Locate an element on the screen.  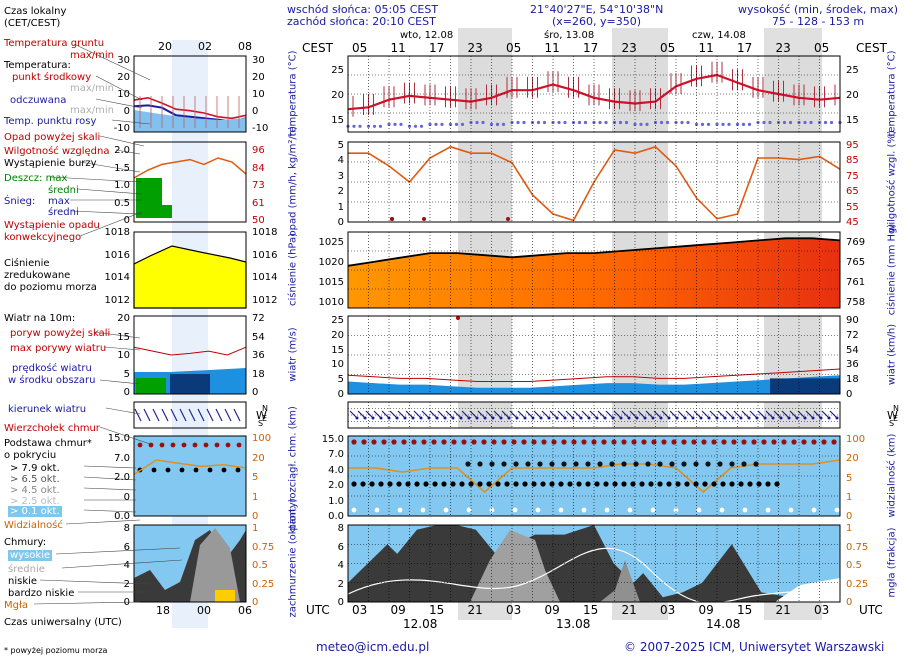
wind-dir-w-right: W is located at coordinates (892, 415).